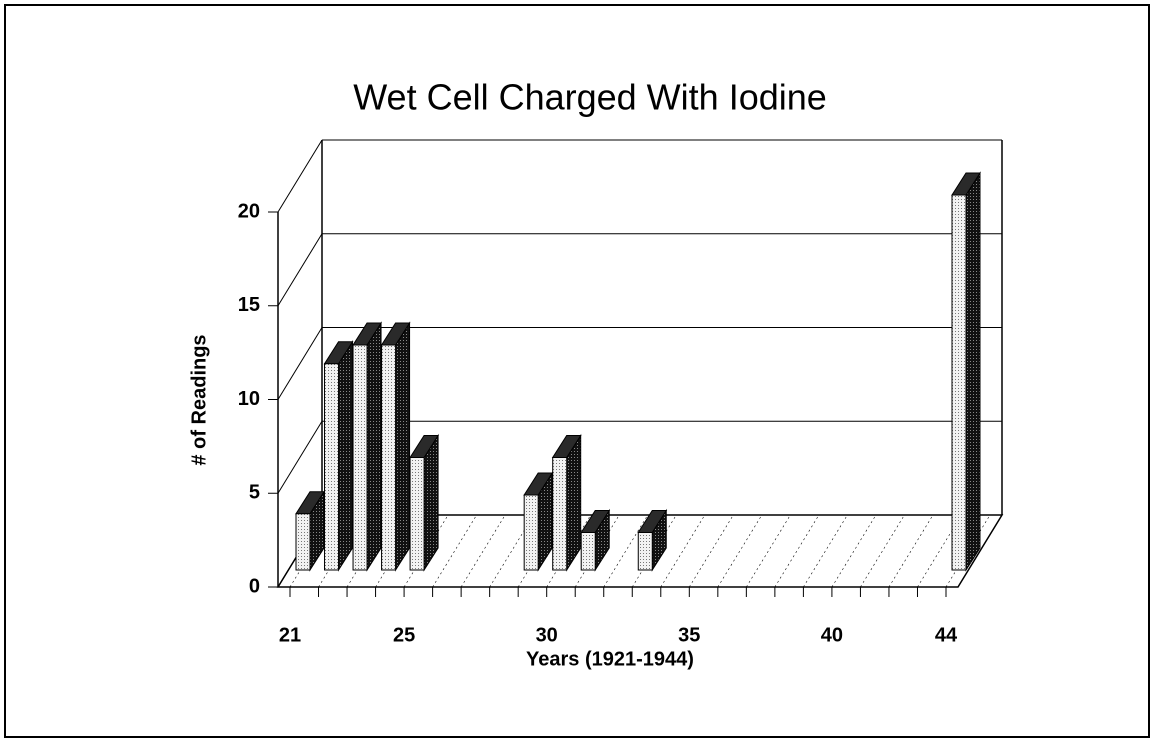 Image resolution: width=1154 pixels, height=745 pixels. Describe the element at coordinates (254, 586) in the screenshot. I see `y-tick-label: 0` at that location.